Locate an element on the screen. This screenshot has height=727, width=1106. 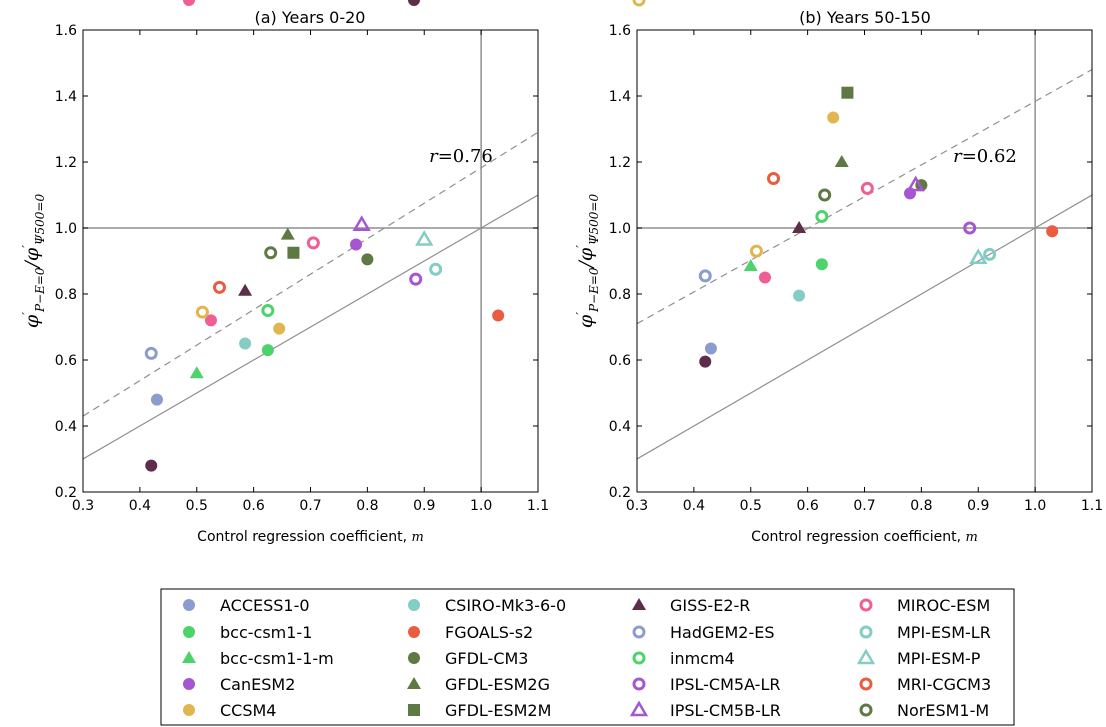
y-tick-label: 1.2 is located at coordinates (620, 163).